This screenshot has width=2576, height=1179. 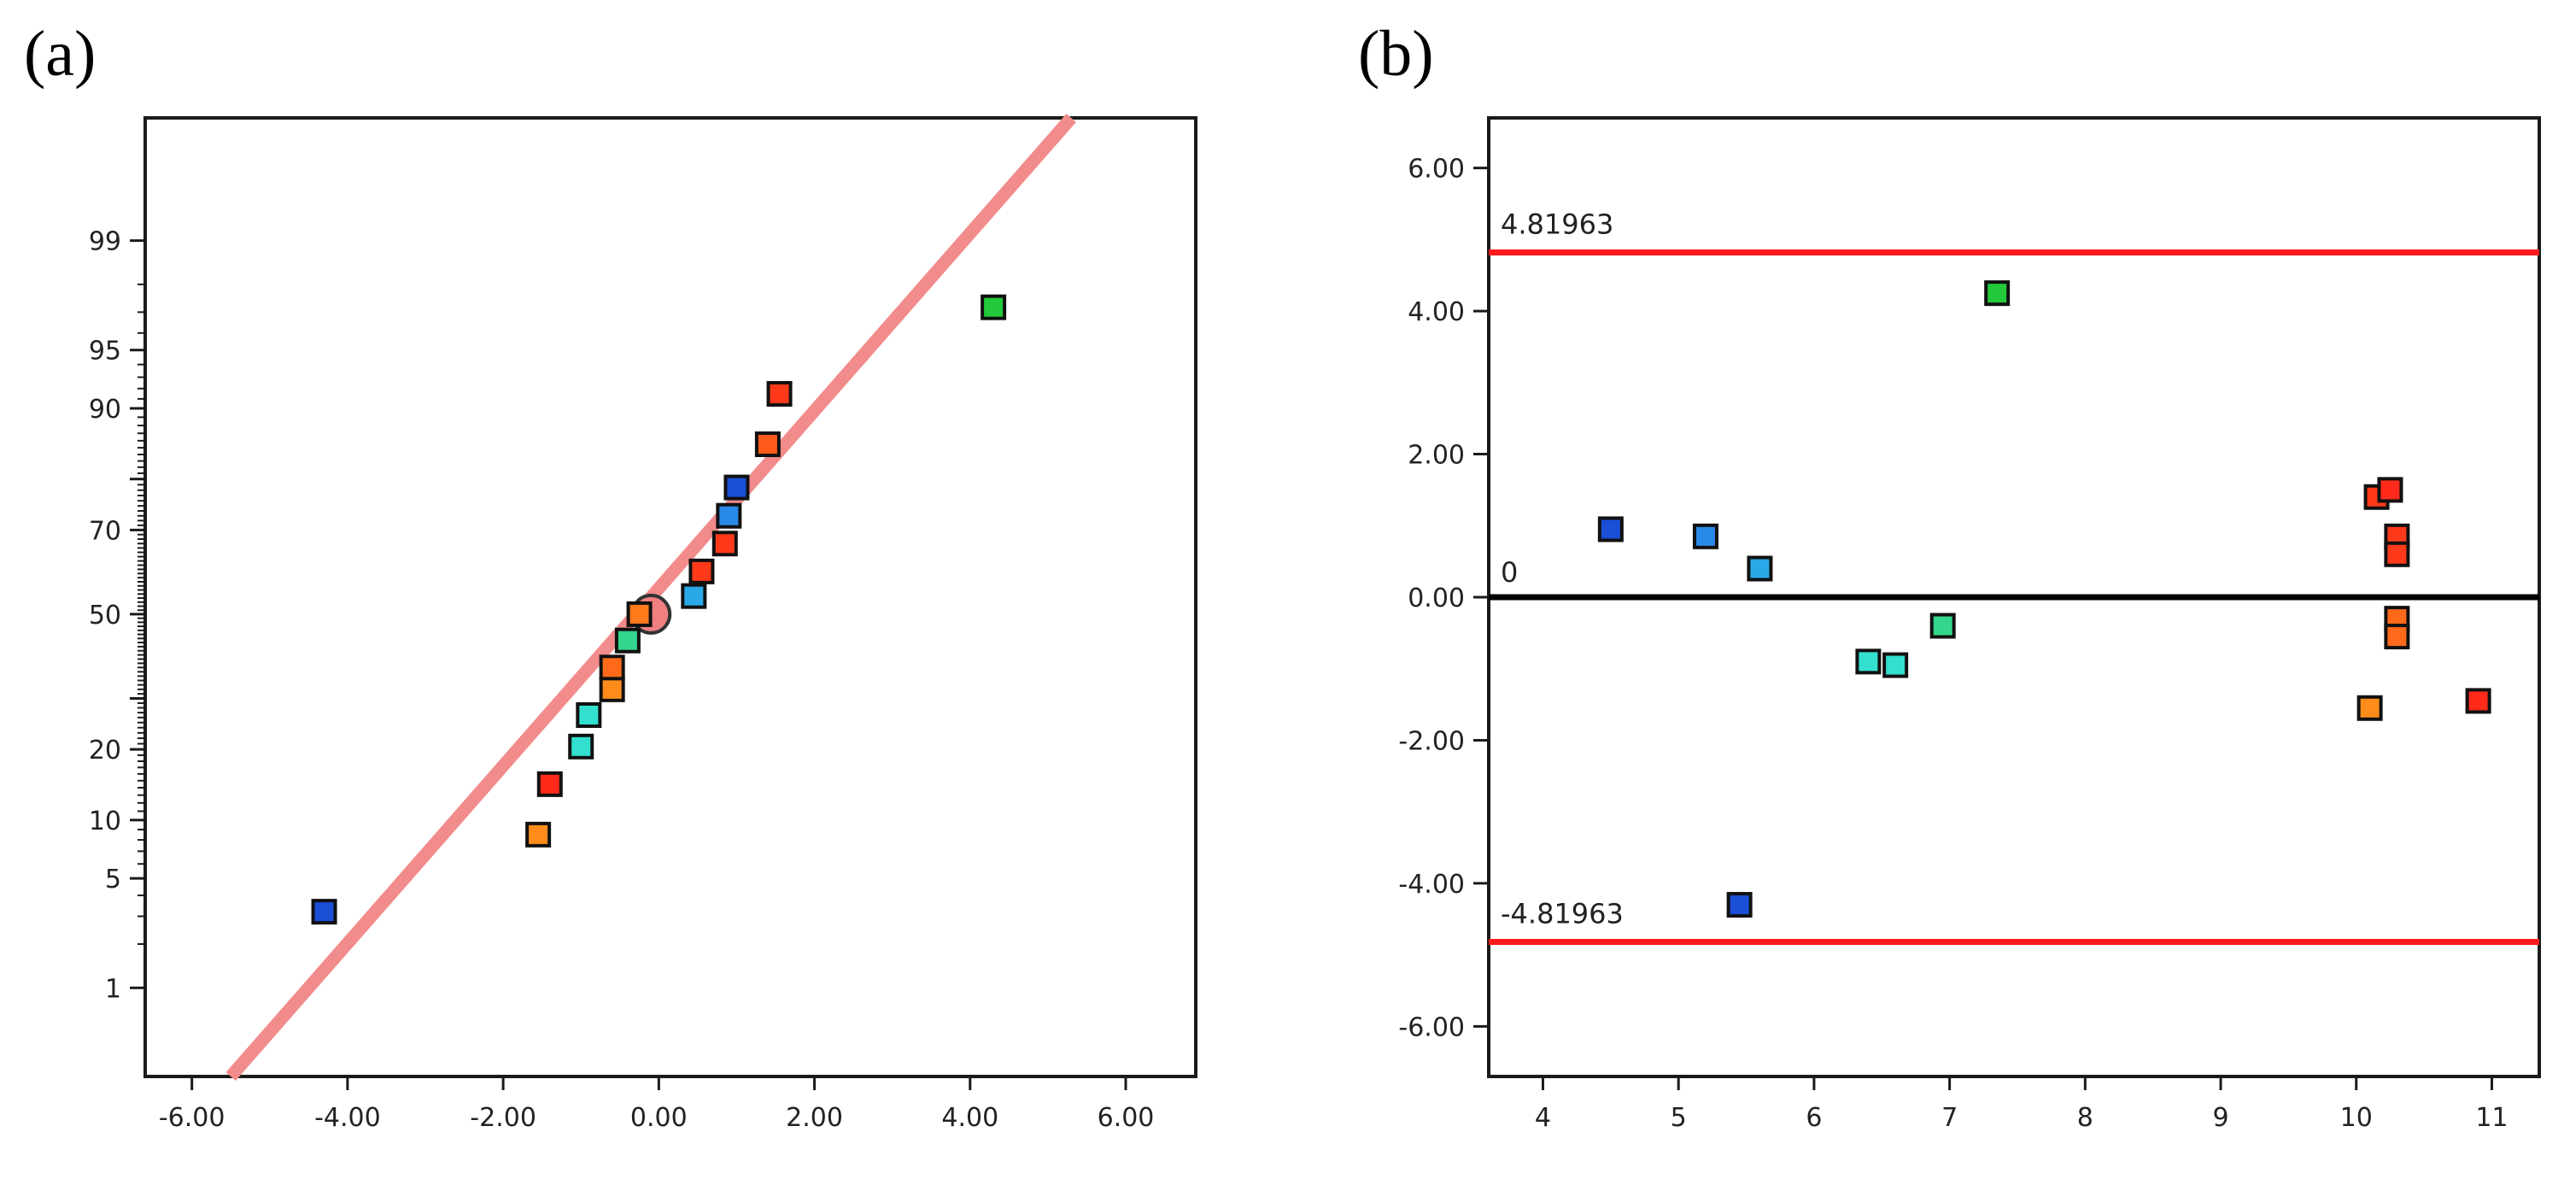 What do you see at coordinates (1436, 312) in the screenshot?
I see `y-tick-label: 4.00` at bounding box center [1436, 312].